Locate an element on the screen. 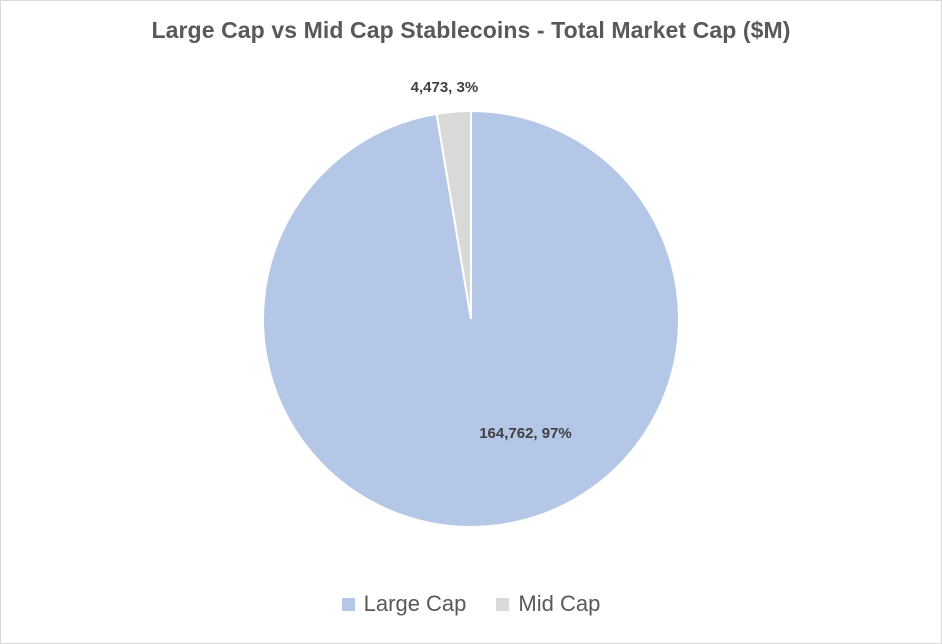 The width and height of the screenshot is (942, 644). legend-item-large-cap: Large Cap is located at coordinates (404, 604).